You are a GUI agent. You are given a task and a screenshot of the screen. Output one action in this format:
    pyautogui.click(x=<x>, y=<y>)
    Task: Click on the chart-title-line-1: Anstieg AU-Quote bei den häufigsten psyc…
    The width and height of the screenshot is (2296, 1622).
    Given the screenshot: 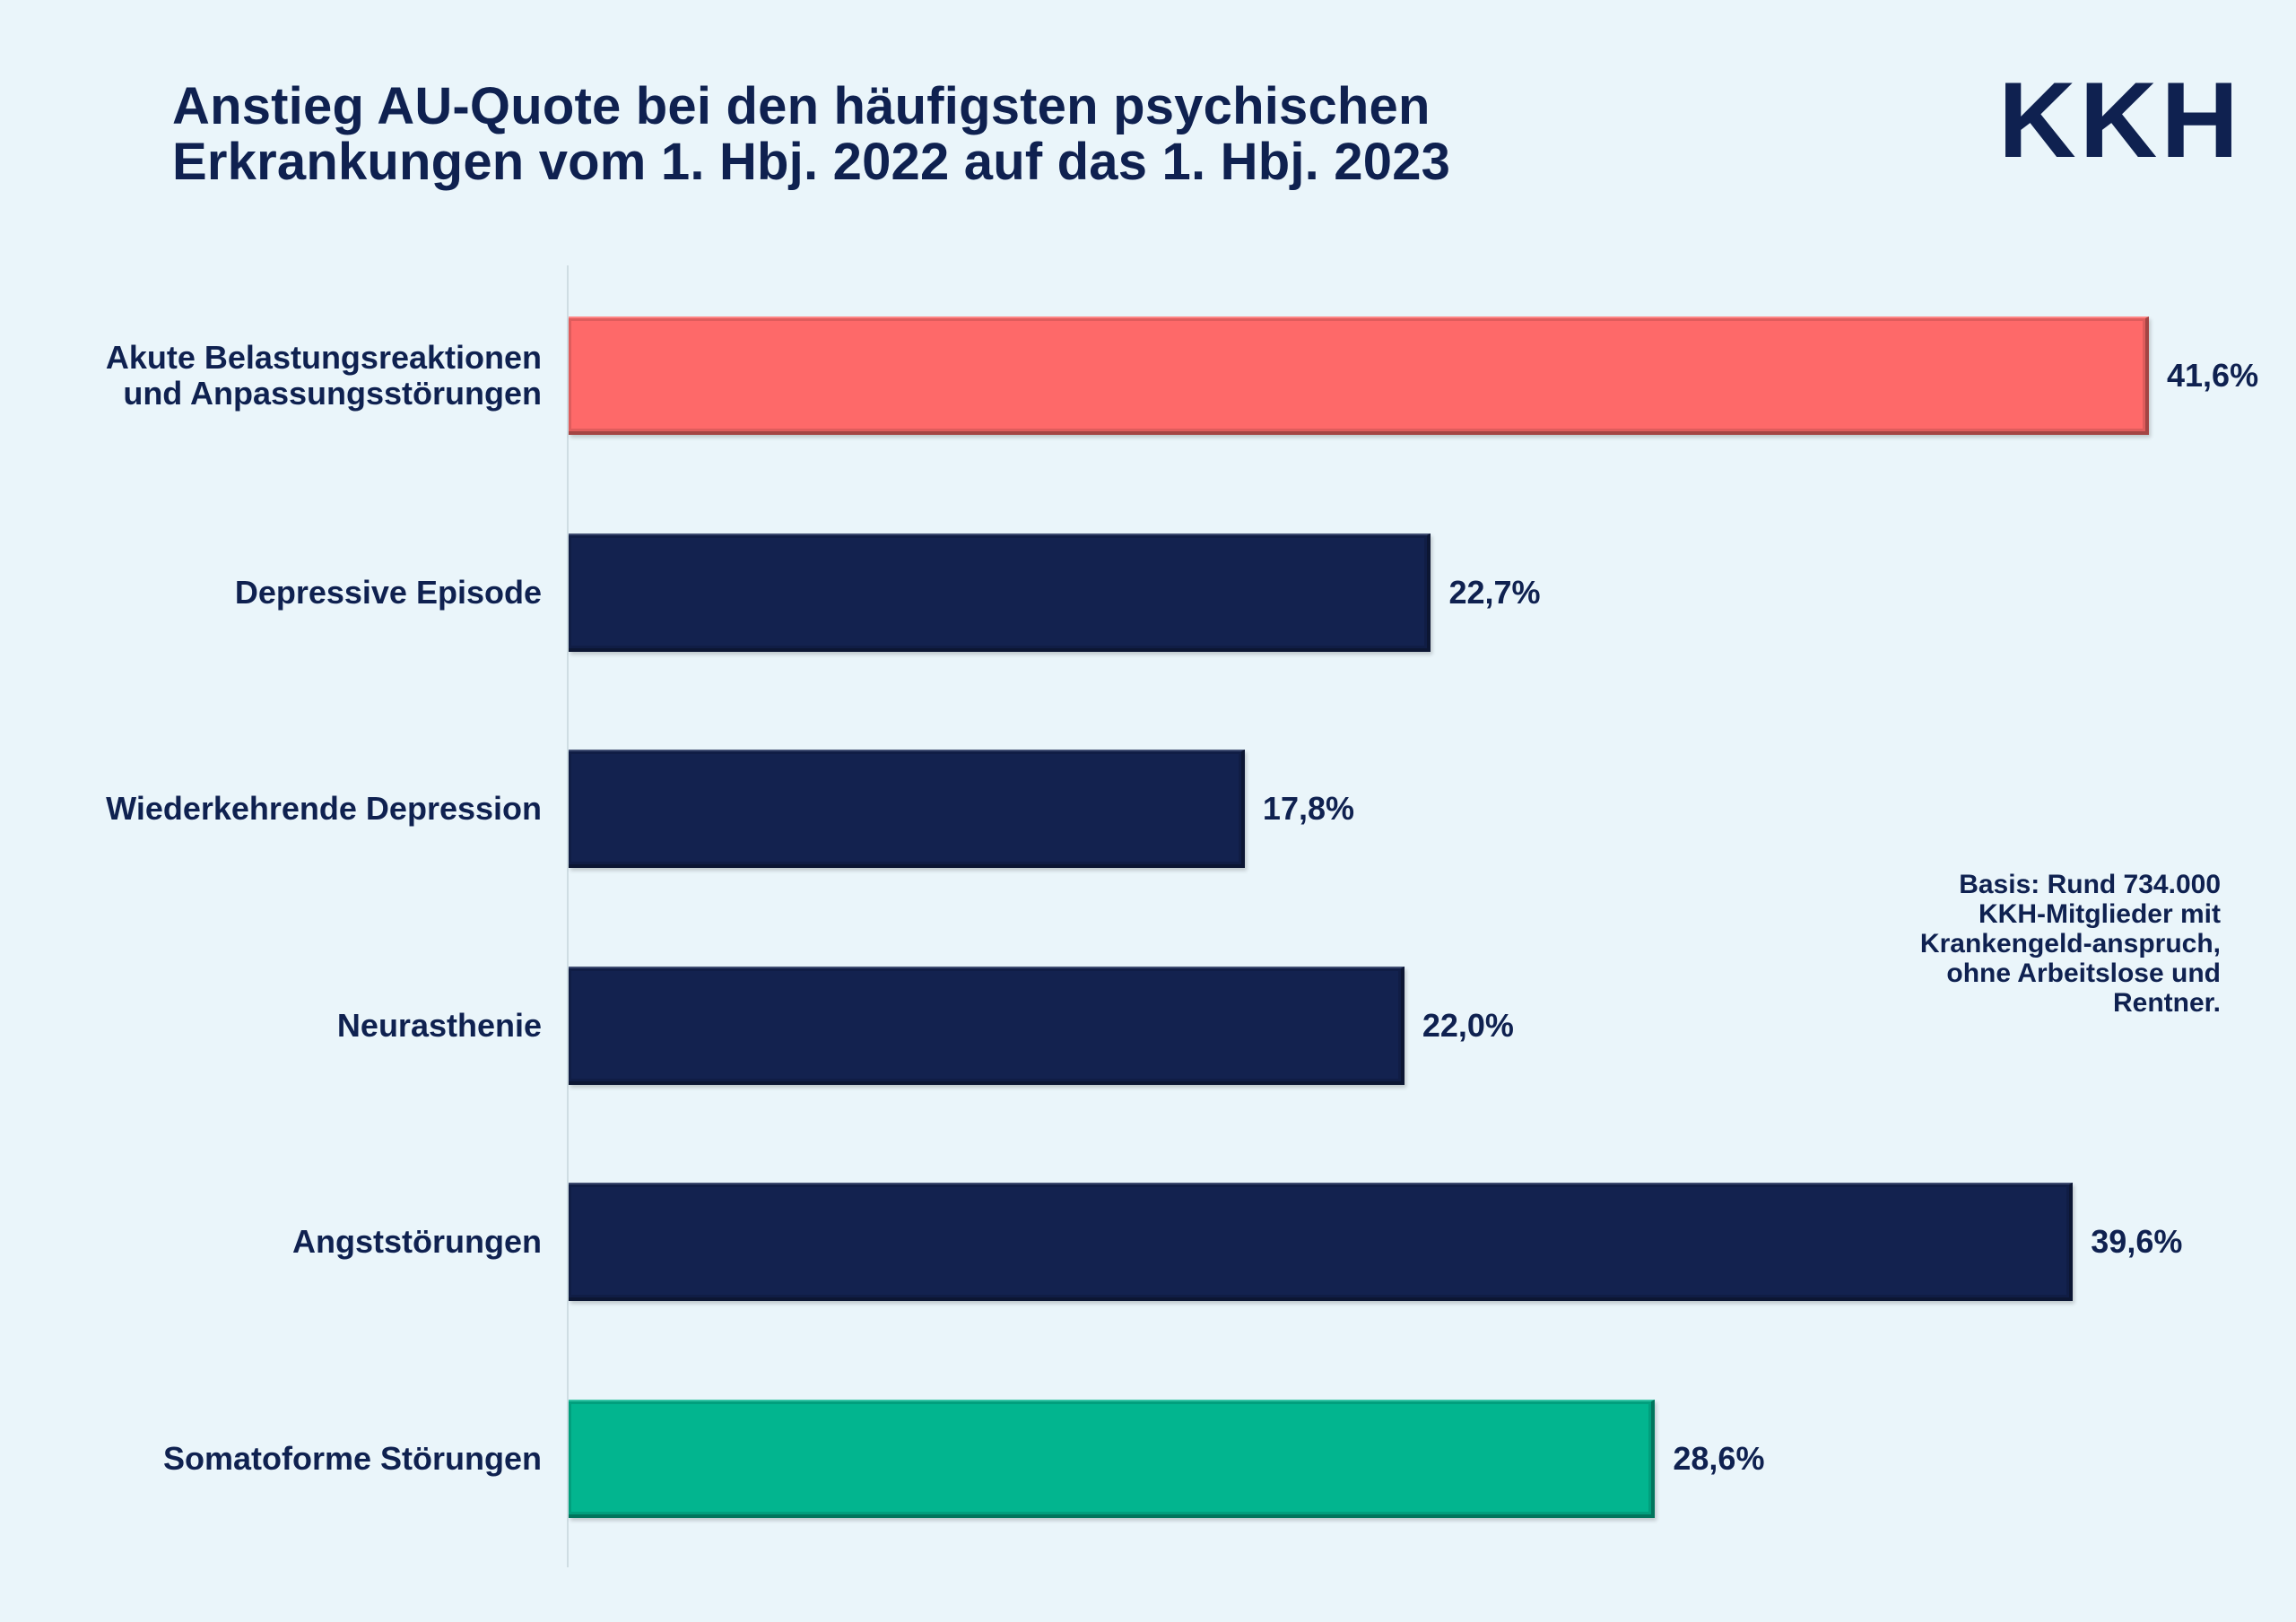 What is the action you would take?
    pyautogui.click(x=801, y=106)
    